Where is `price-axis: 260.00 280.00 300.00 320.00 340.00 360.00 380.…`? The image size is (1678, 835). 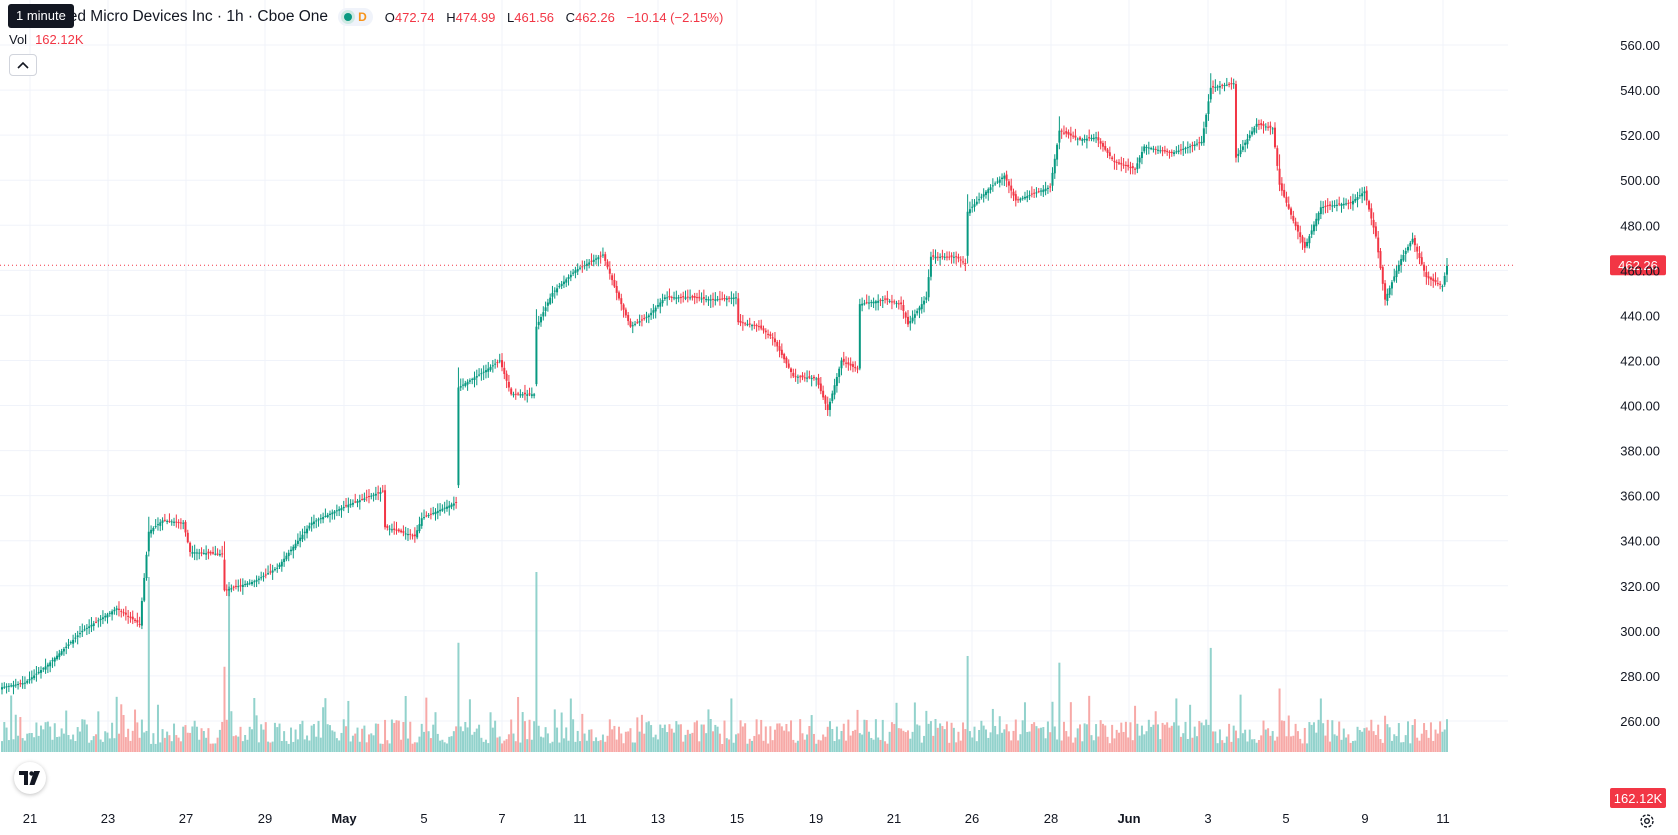
price-axis: 260.00 280.00 300.00 320.00 340.00 360.00 380.… is located at coordinates (1640, 383).